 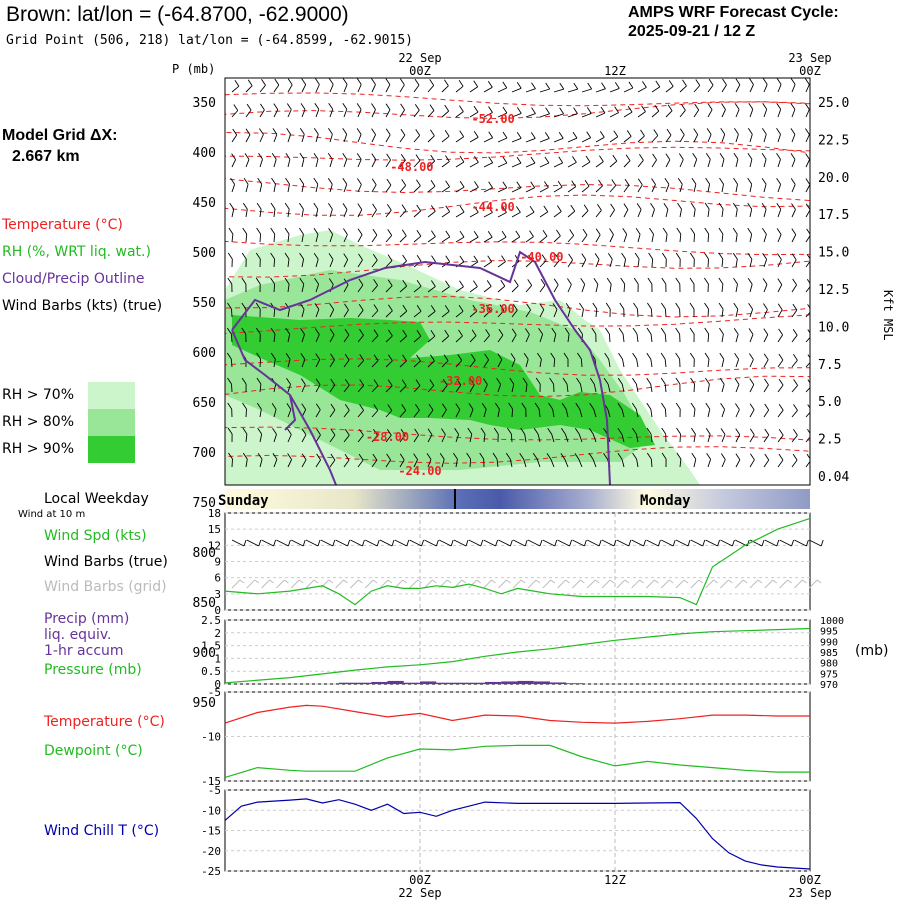 What do you see at coordinates (379, 682) in the screenshot?
I see `precip-bar` at bounding box center [379, 682].